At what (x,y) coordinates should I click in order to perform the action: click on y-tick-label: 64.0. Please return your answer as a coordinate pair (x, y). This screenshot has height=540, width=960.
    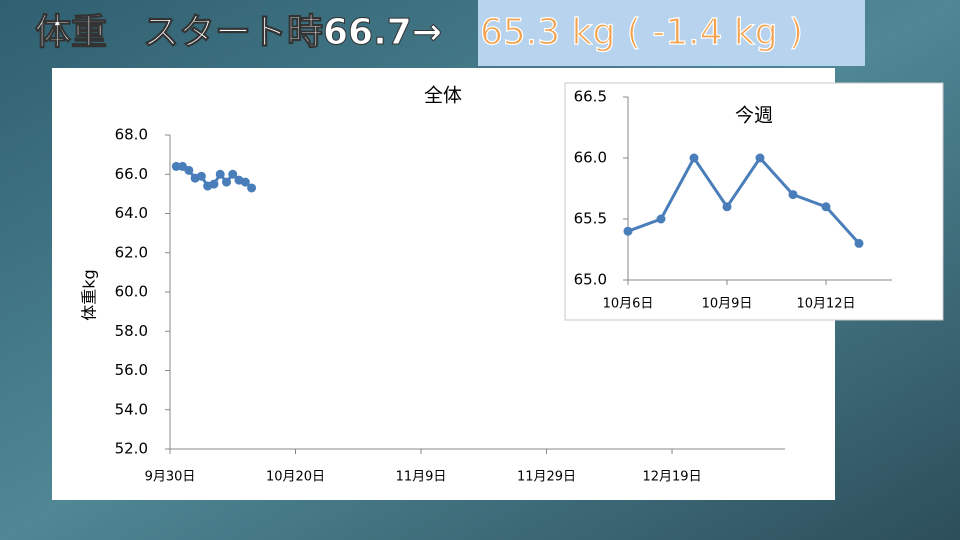
    Looking at the image, I should click on (131, 213).